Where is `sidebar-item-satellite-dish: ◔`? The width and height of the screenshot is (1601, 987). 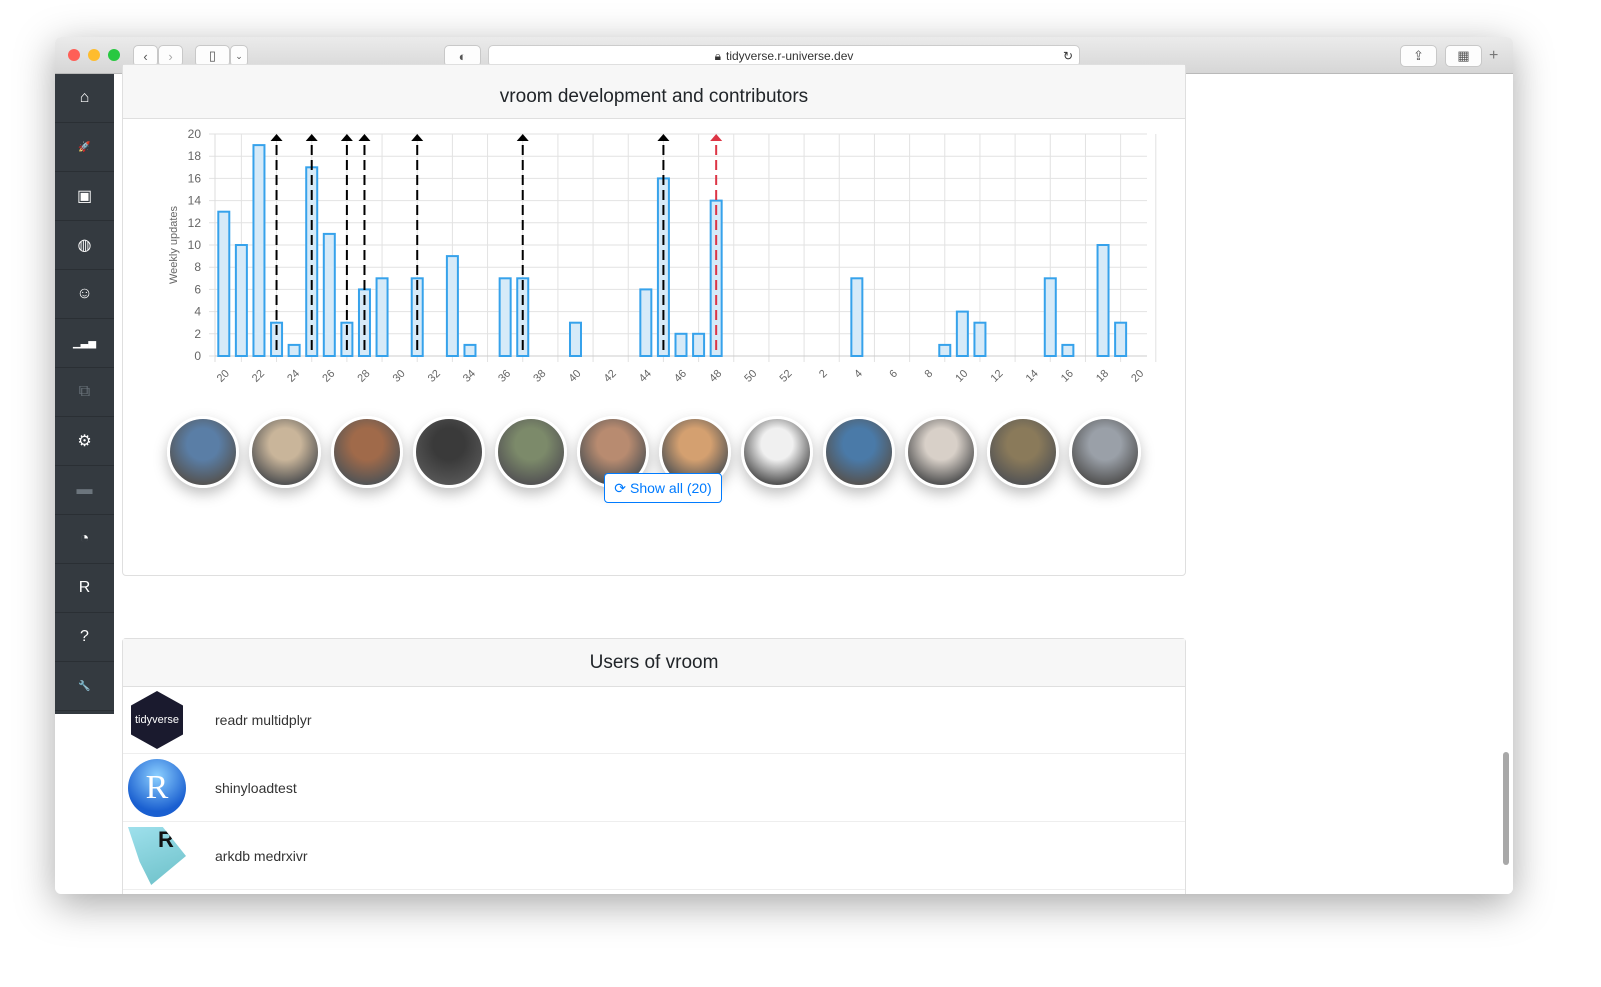
sidebar-item-satellite-dish: ◔ is located at coordinates (84, 539).